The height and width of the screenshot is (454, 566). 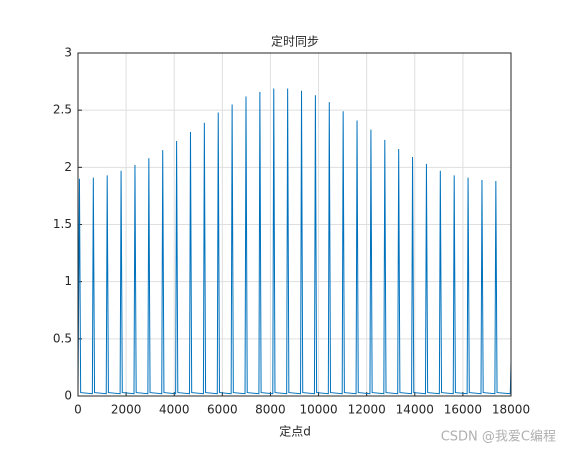 What do you see at coordinates (62, 338) in the screenshot?
I see `y-tick-label: 0.5` at bounding box center [62, 338].